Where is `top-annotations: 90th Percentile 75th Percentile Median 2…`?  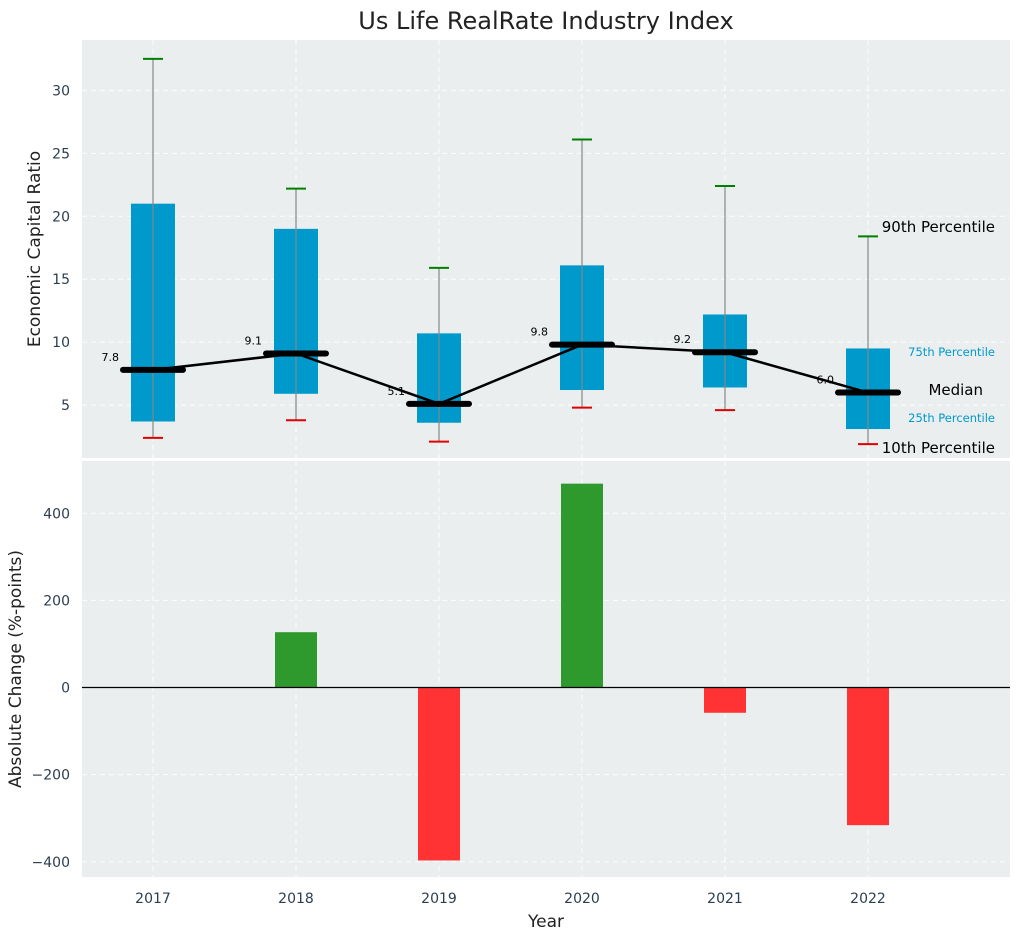
top-annotations: 90th Percentile 75th Percentile Median 2… is located at coordinates (938, 337).